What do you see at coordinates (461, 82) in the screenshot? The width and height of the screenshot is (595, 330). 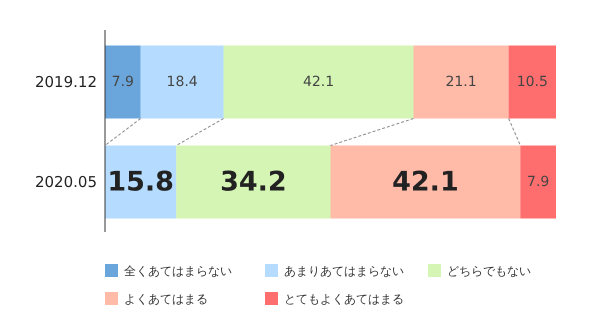 I see `data-label: 21.1` at bounding box center [461, 82].